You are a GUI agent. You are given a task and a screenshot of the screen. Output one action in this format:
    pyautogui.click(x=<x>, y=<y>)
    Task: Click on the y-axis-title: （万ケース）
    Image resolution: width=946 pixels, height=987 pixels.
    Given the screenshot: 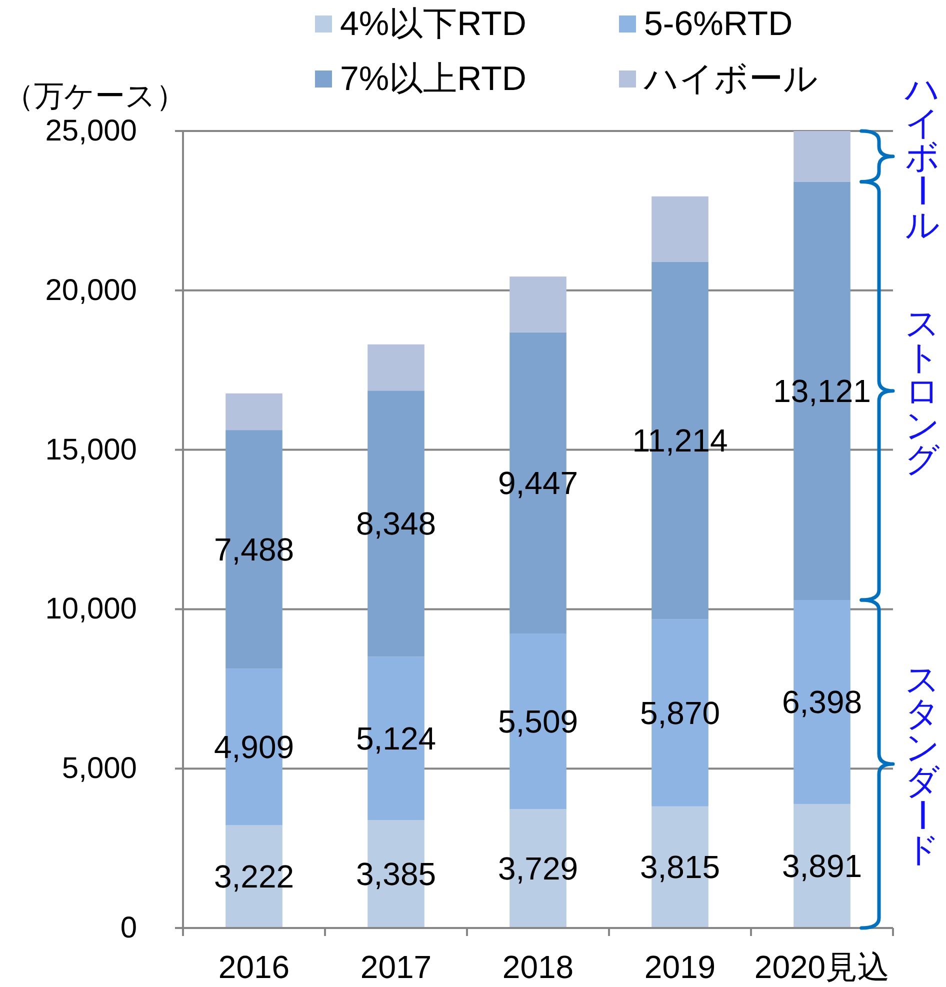 What is the action you would take?
    pyautogui.click(x=95, y=96)
    